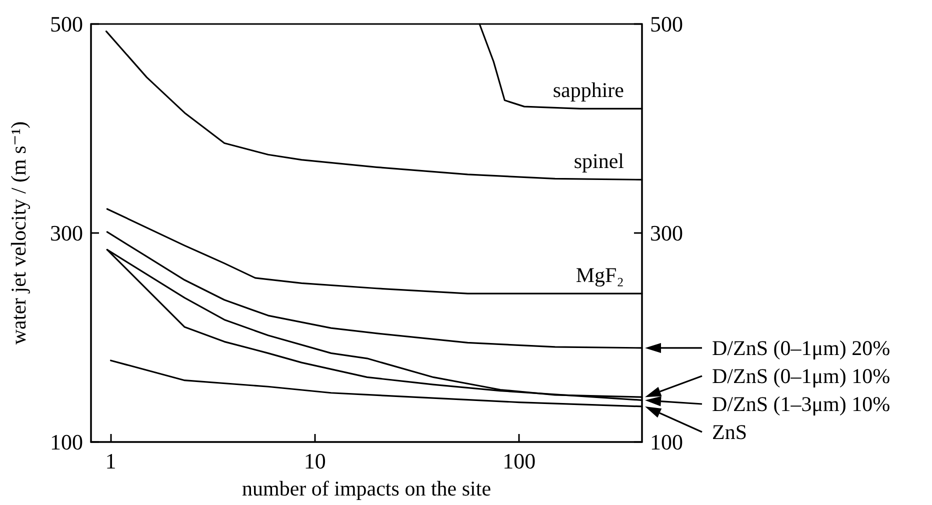 This screenshot has width=932, height=505. What do you see at coordinates (18, 233) in the screenshot?
I see `y-axis-title: water jet velocity / (m s⁻¹)` at bounding box center [18, 233].